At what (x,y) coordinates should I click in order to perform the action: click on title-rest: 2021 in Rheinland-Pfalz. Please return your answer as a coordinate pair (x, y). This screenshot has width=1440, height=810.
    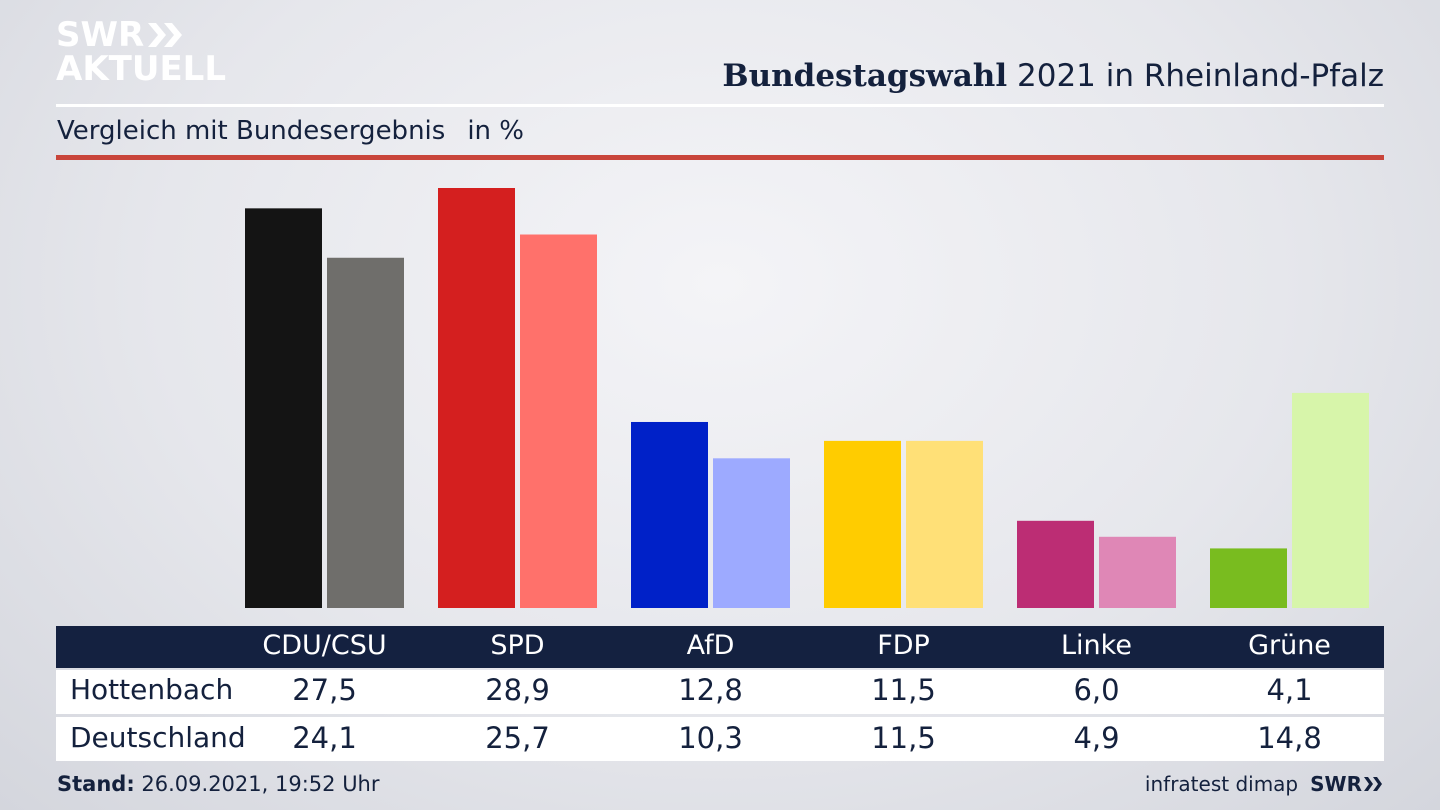
    Looking at the image, I should click on (1200, 76).